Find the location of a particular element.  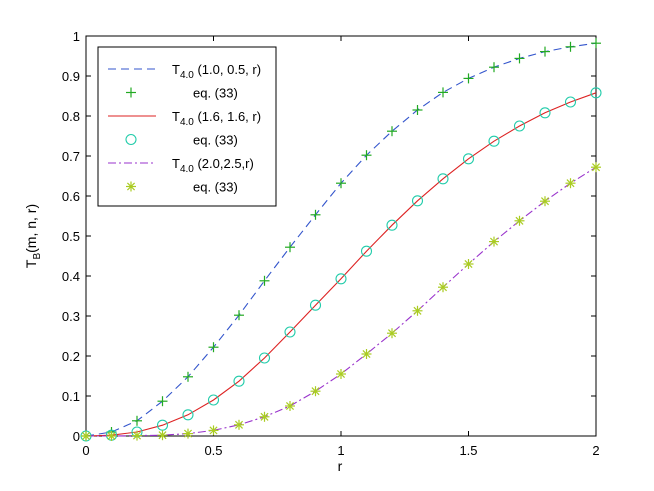

y-axis-label-main: T is located at coordinates (31, 263).